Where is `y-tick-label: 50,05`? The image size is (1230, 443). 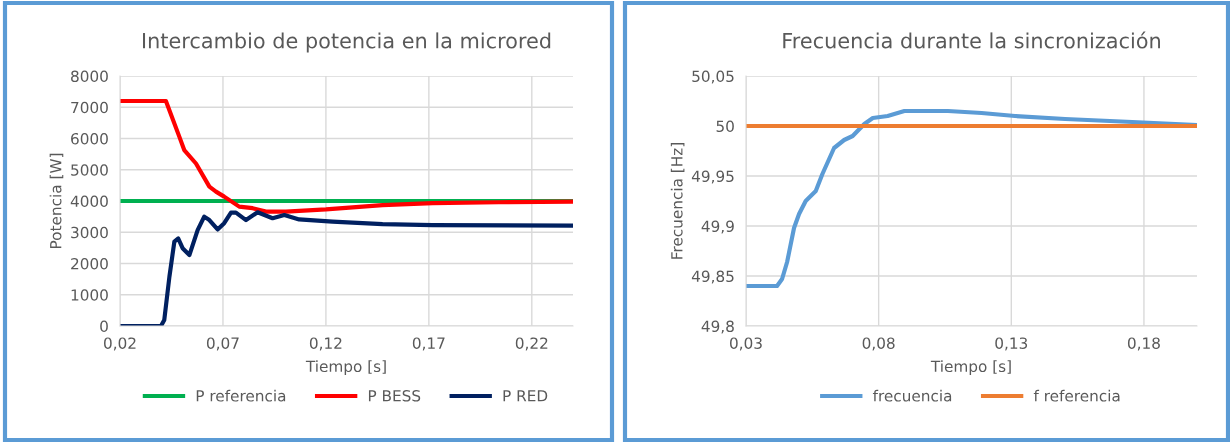 y-tick-label: 50,05 is located at coordinates (713, 77).